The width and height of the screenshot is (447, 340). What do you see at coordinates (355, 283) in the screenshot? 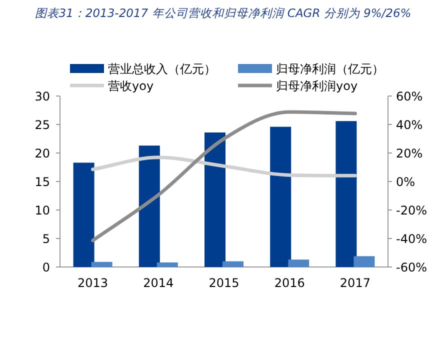
I see `x-tick-label: 2017` at bounding box center [355, 283].